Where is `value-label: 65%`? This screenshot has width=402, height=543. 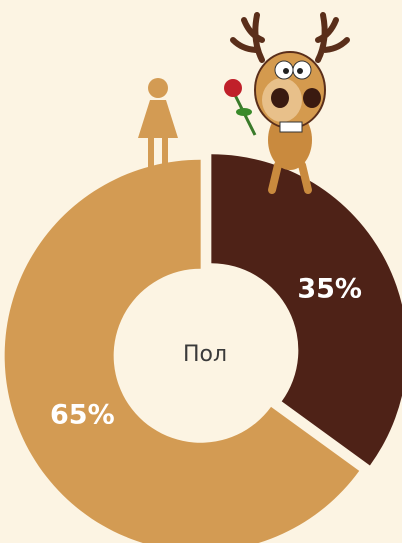
value-label: 65% is located at coordinates (82, 415).